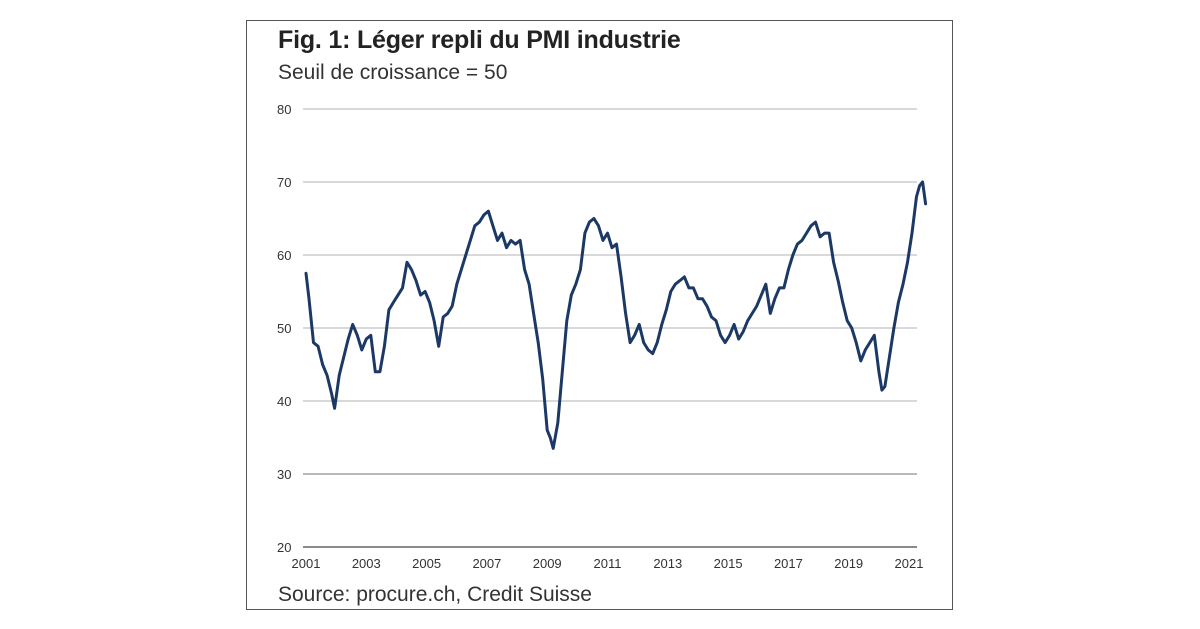  I want to click on x-tick-label: 2001, so click(306, 563).